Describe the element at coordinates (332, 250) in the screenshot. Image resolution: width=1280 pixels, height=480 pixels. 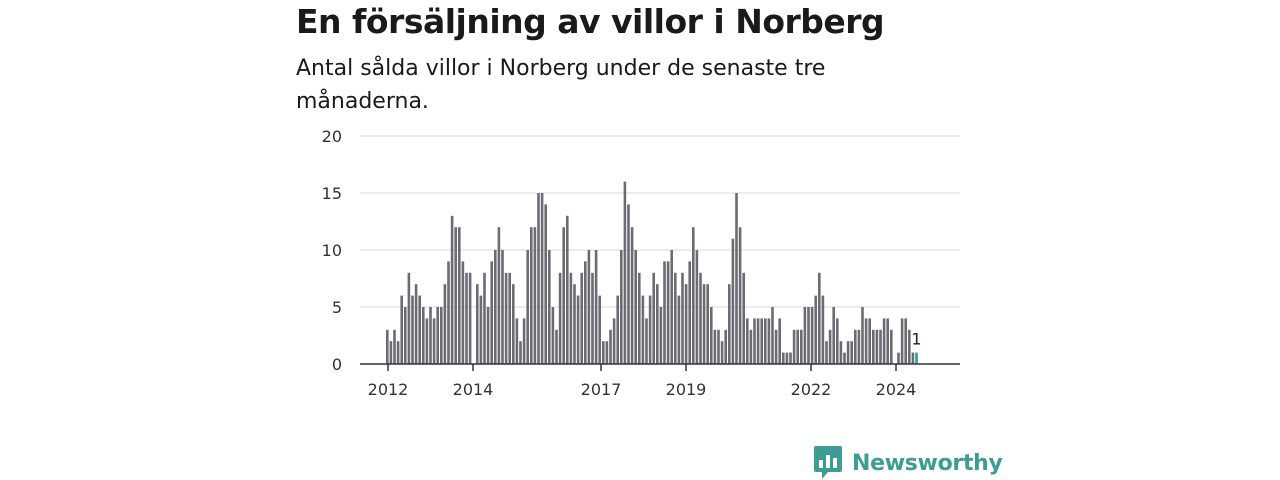
I see `y-tick-label: 10` at that location.